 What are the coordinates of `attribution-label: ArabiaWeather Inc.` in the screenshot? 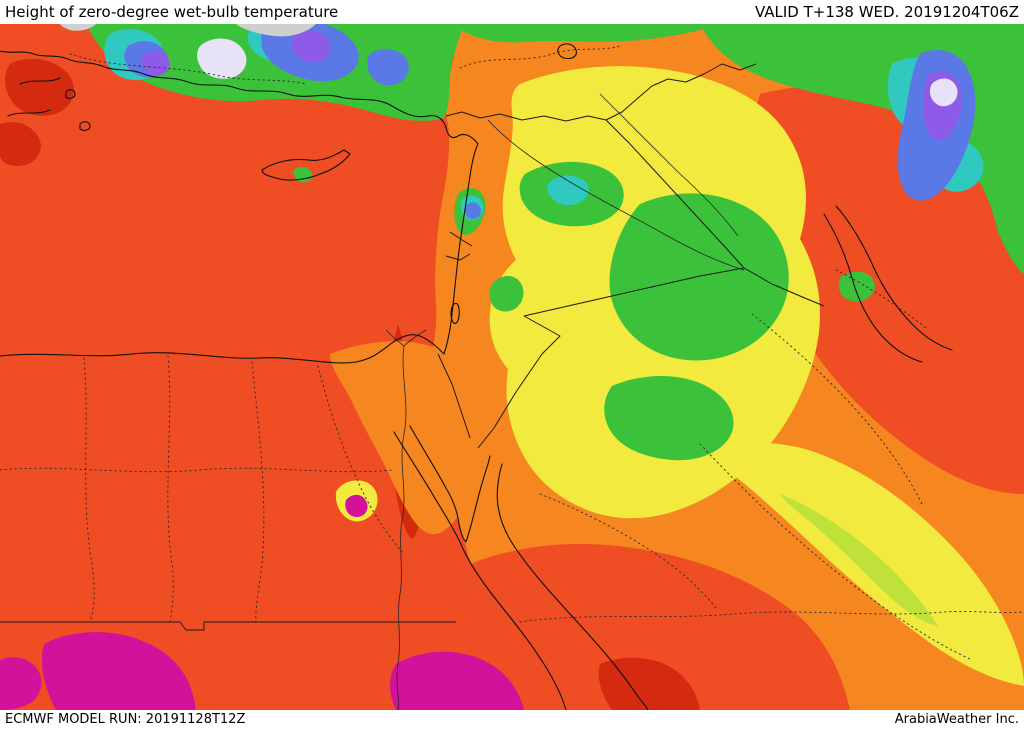 It's located at (956, 719).